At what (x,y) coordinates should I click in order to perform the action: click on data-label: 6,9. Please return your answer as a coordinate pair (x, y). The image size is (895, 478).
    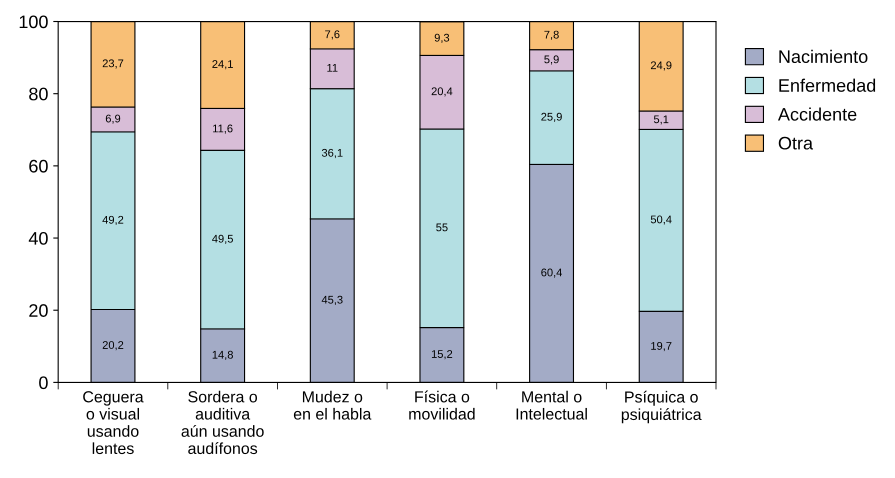
    Looking at the image, I should click on (113, 119).